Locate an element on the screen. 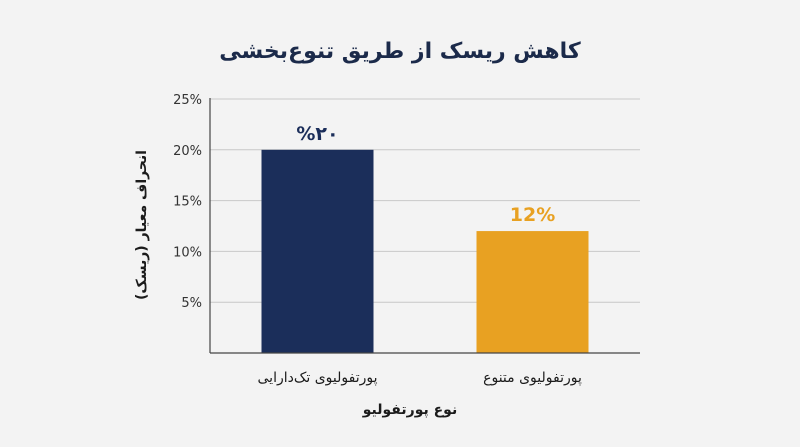 The height and width of the screenshot is (447, 800). x-category-label: پورتفولیوی تک‌دارایی is located at coordinates (318, 378).